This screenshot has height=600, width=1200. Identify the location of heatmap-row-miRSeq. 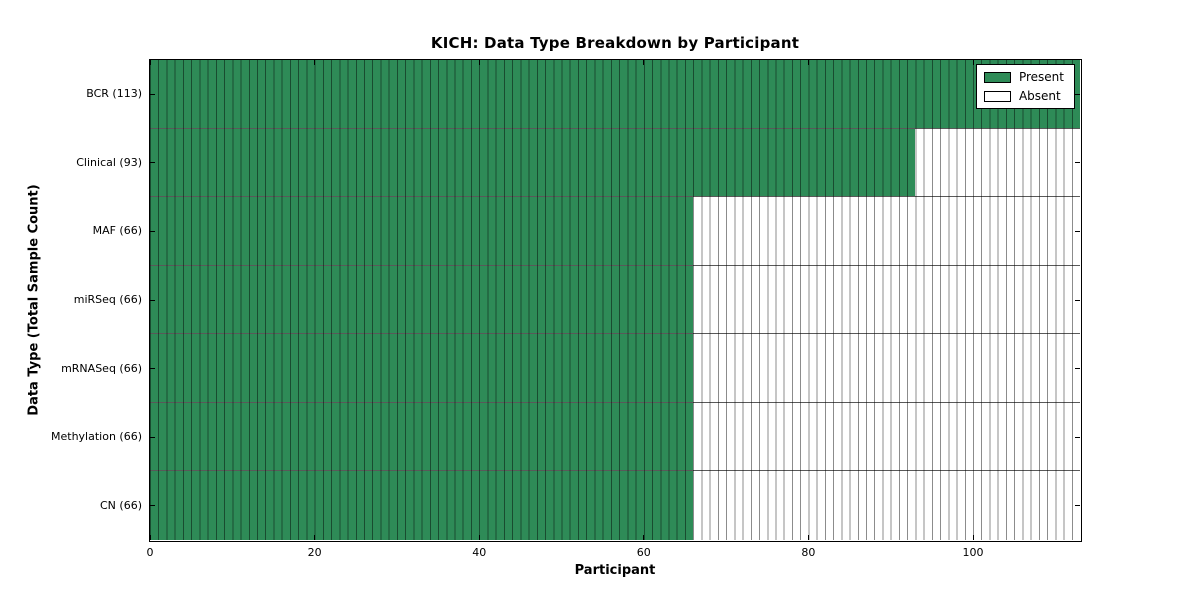
(615, 300).